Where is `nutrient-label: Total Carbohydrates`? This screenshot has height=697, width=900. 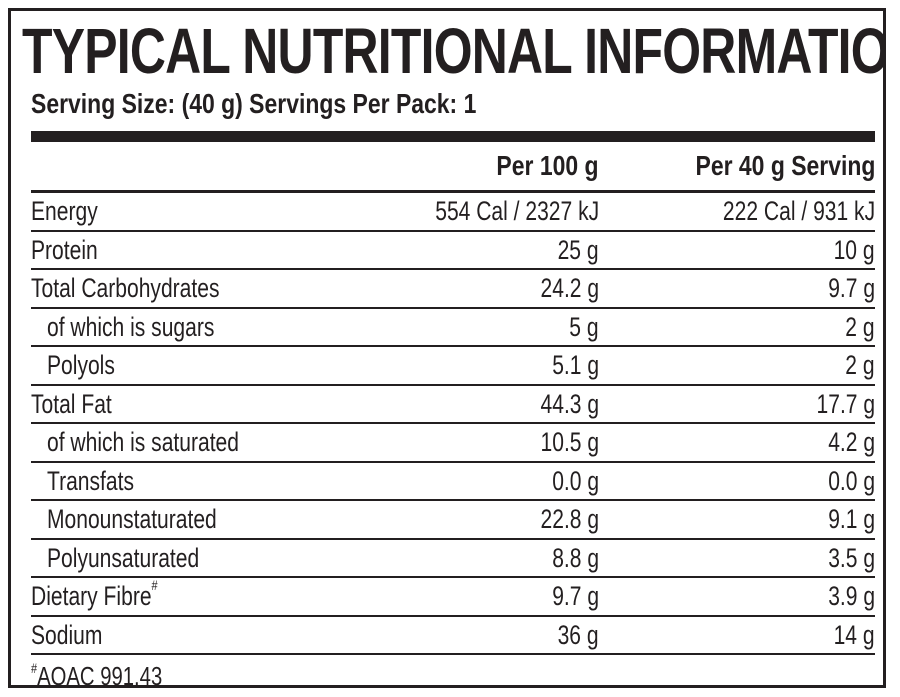
nutrient-label: Total Carbohydrates is located at coordinates (125, 288).